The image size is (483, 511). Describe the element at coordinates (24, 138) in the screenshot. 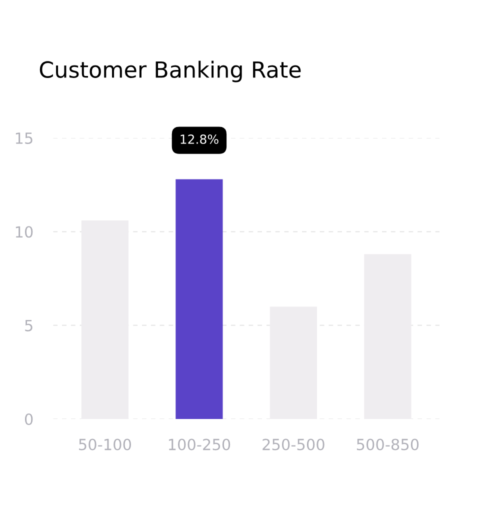

I see `y-tick-label: 15` at that location.